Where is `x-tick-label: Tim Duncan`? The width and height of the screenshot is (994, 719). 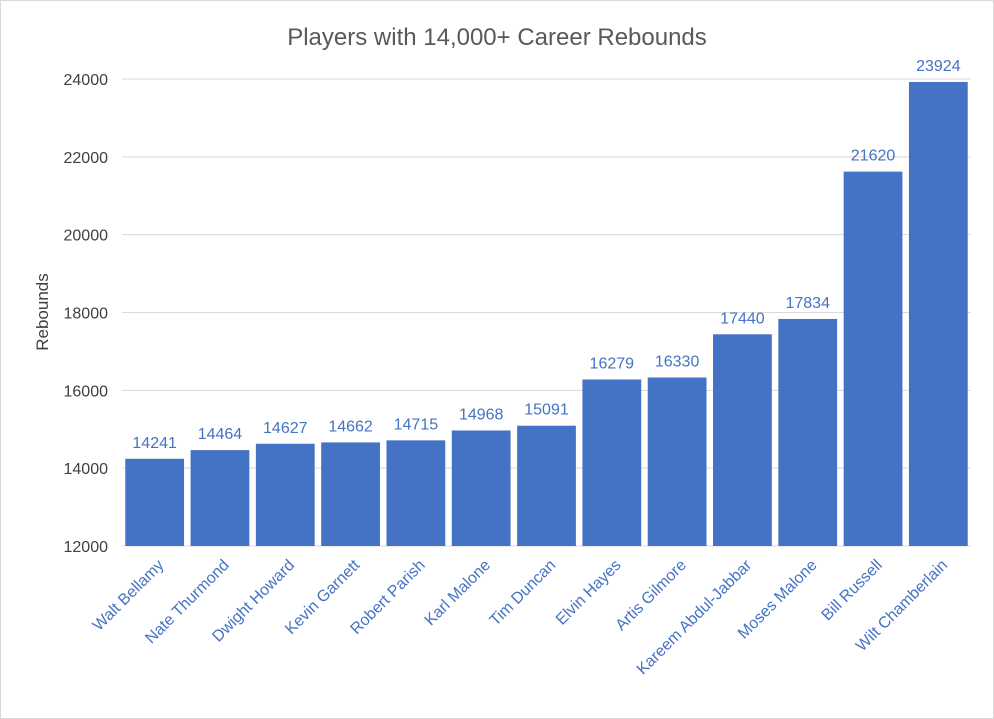
x-tick-label: Tim Duncan is located at coordinates (523, 593).